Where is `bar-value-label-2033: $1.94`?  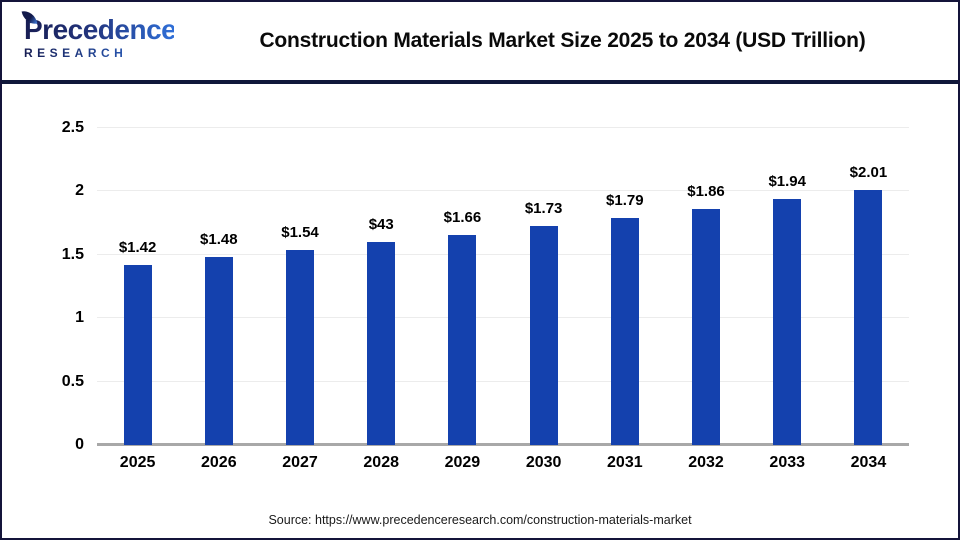
bar-value-label-2033: $1.94 is located at coordinates (787, 182).